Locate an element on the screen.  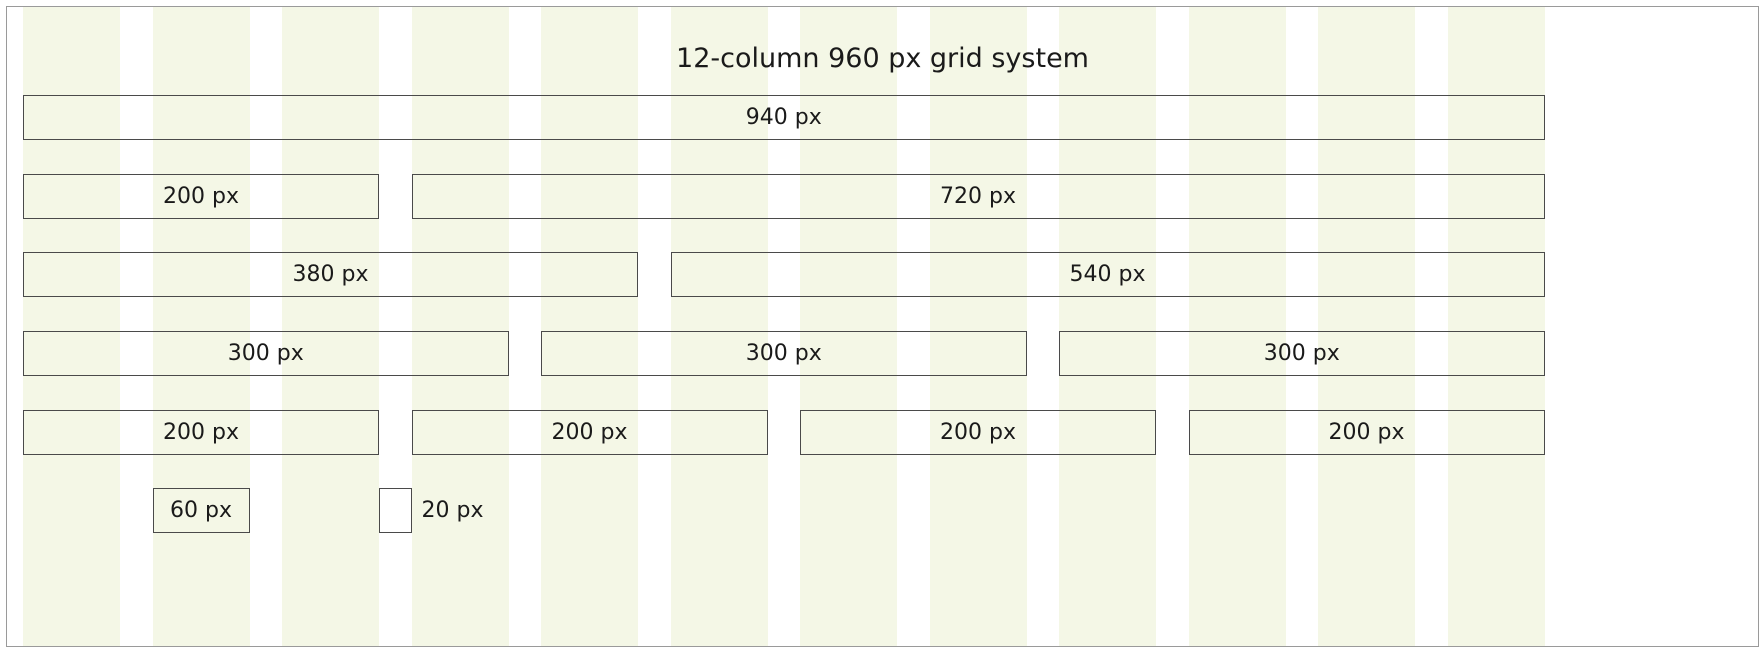
span-width-label: 720 px is located at coordinates (978, 196).